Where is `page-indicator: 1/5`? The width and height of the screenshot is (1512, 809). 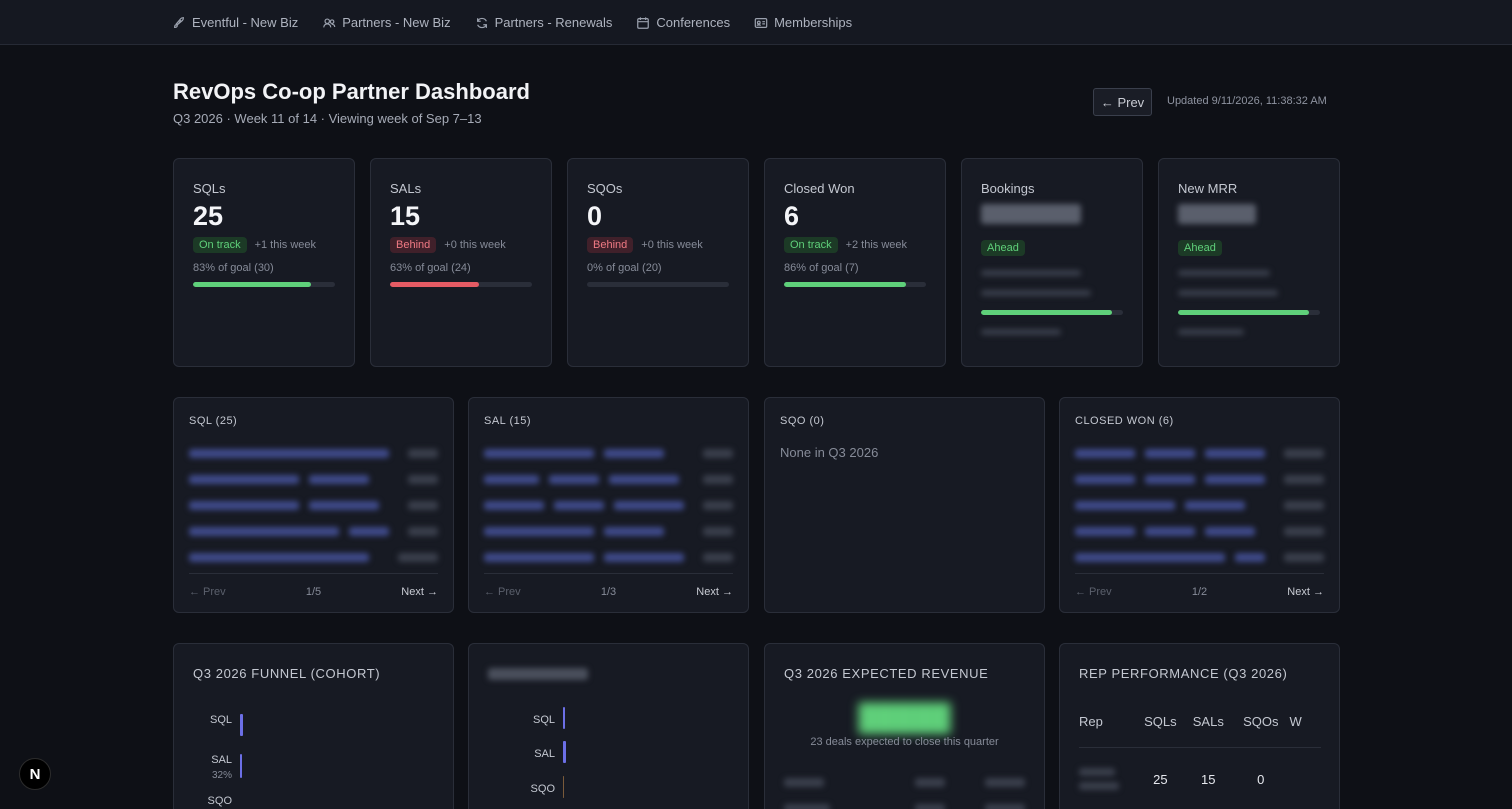 page-indicator: 1/5 is located at coordinates (313, 591).